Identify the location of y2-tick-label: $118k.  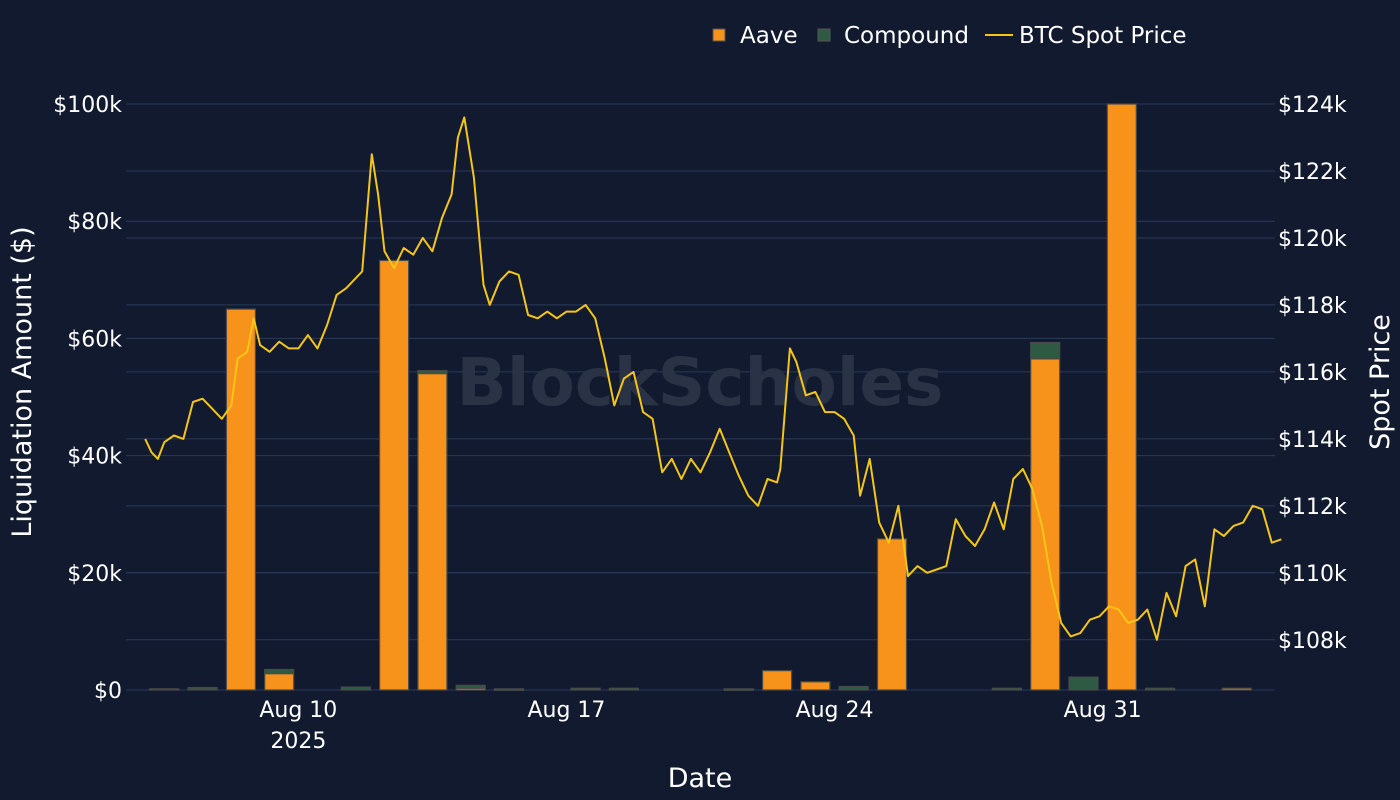
(1312, 306).